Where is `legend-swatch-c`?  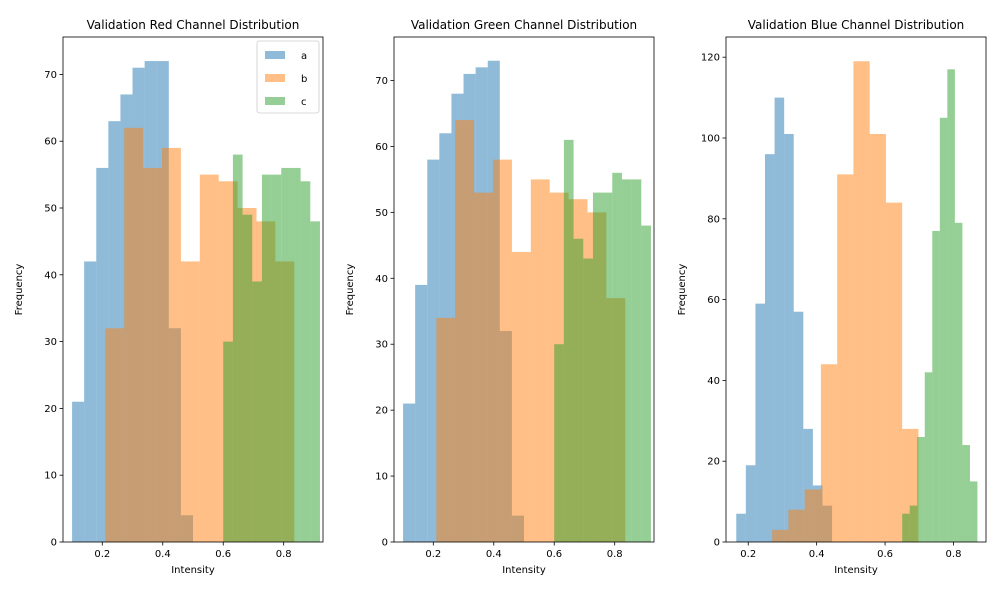 legend-swatch-c is located at coordinates (275, 101).